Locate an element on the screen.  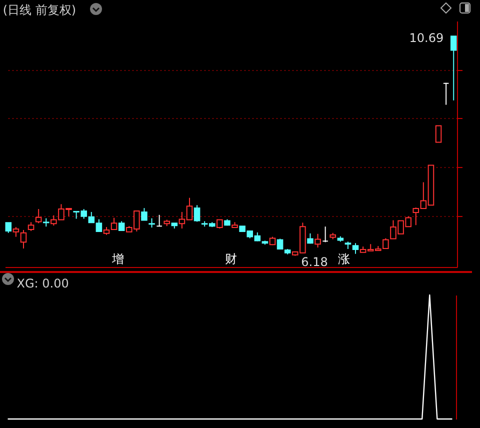
annotation: 财 is located at coordinates (231, 259).